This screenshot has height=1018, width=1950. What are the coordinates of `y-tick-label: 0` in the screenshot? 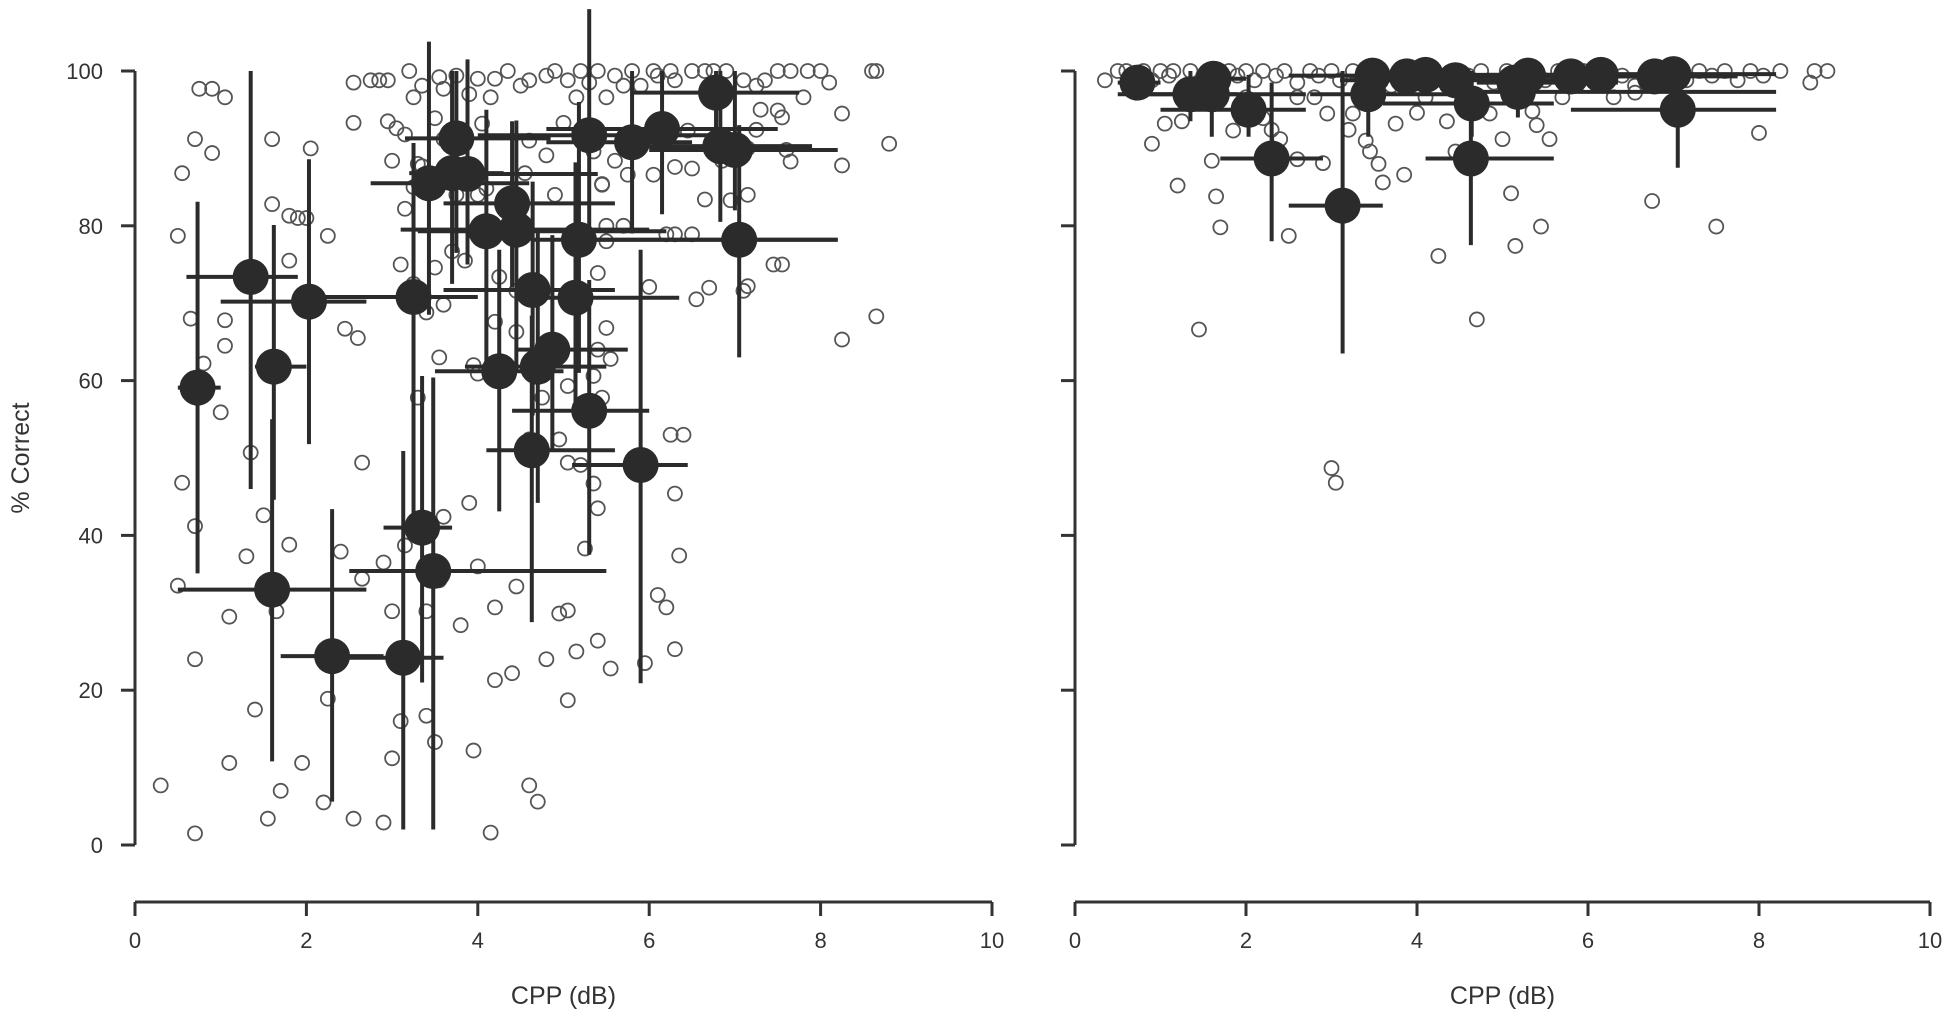 It's located at (97, 845).